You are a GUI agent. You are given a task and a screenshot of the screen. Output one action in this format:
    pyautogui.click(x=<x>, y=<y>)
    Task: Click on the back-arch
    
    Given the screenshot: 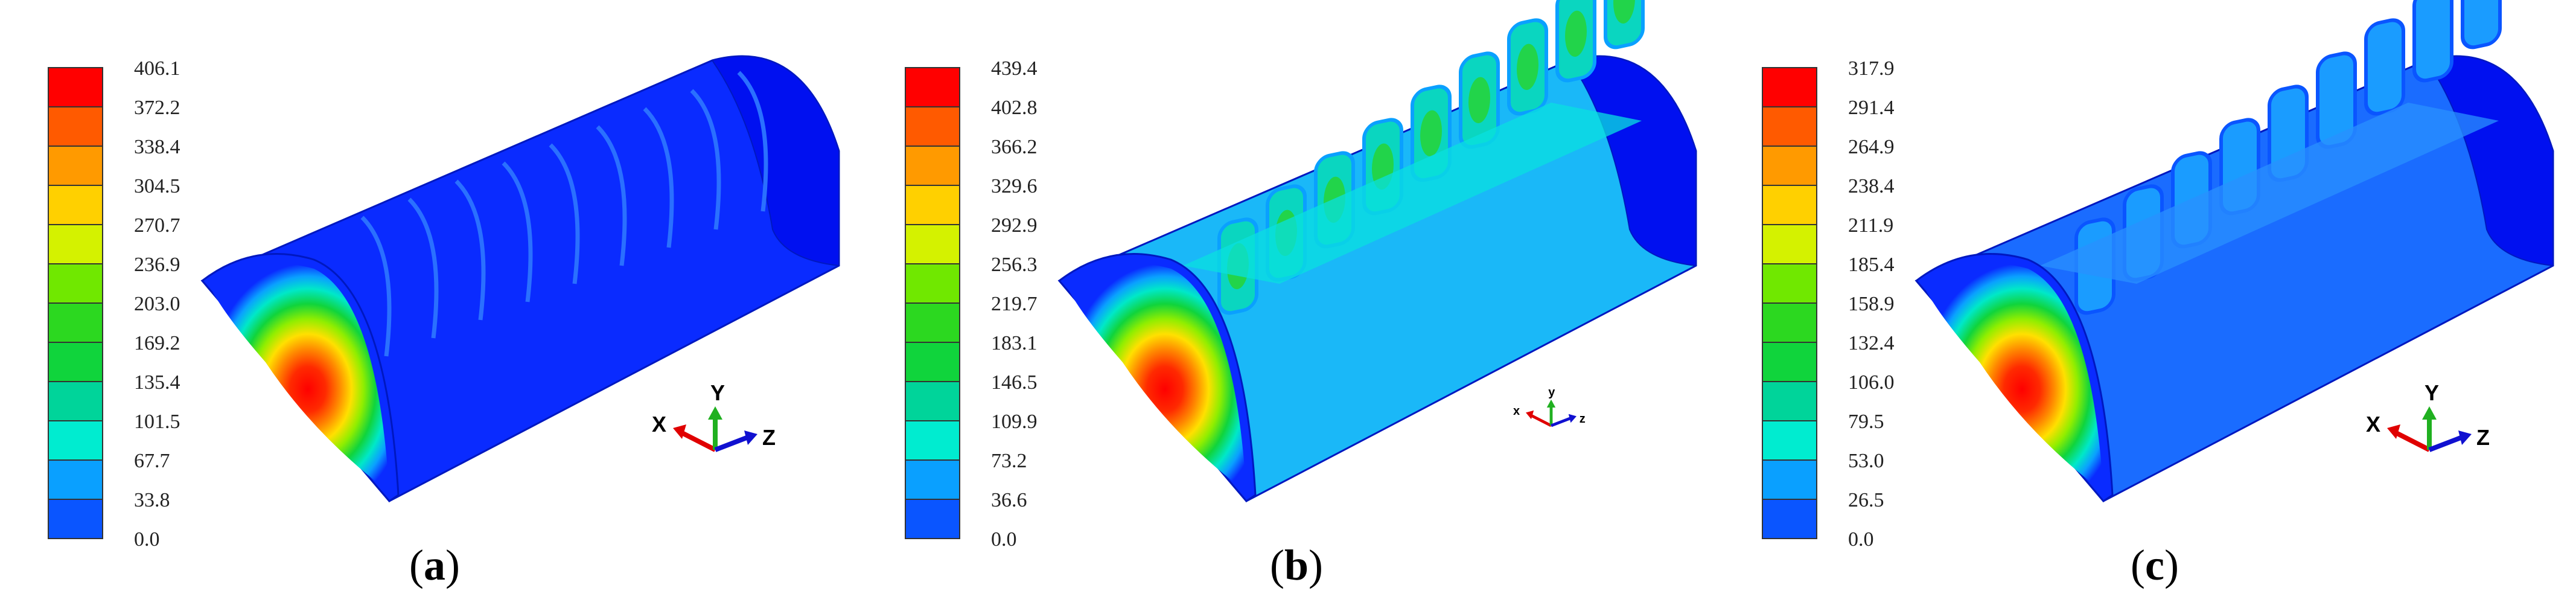 What is the action you would take?
    pyautogui.click(x=775, y=161)
    